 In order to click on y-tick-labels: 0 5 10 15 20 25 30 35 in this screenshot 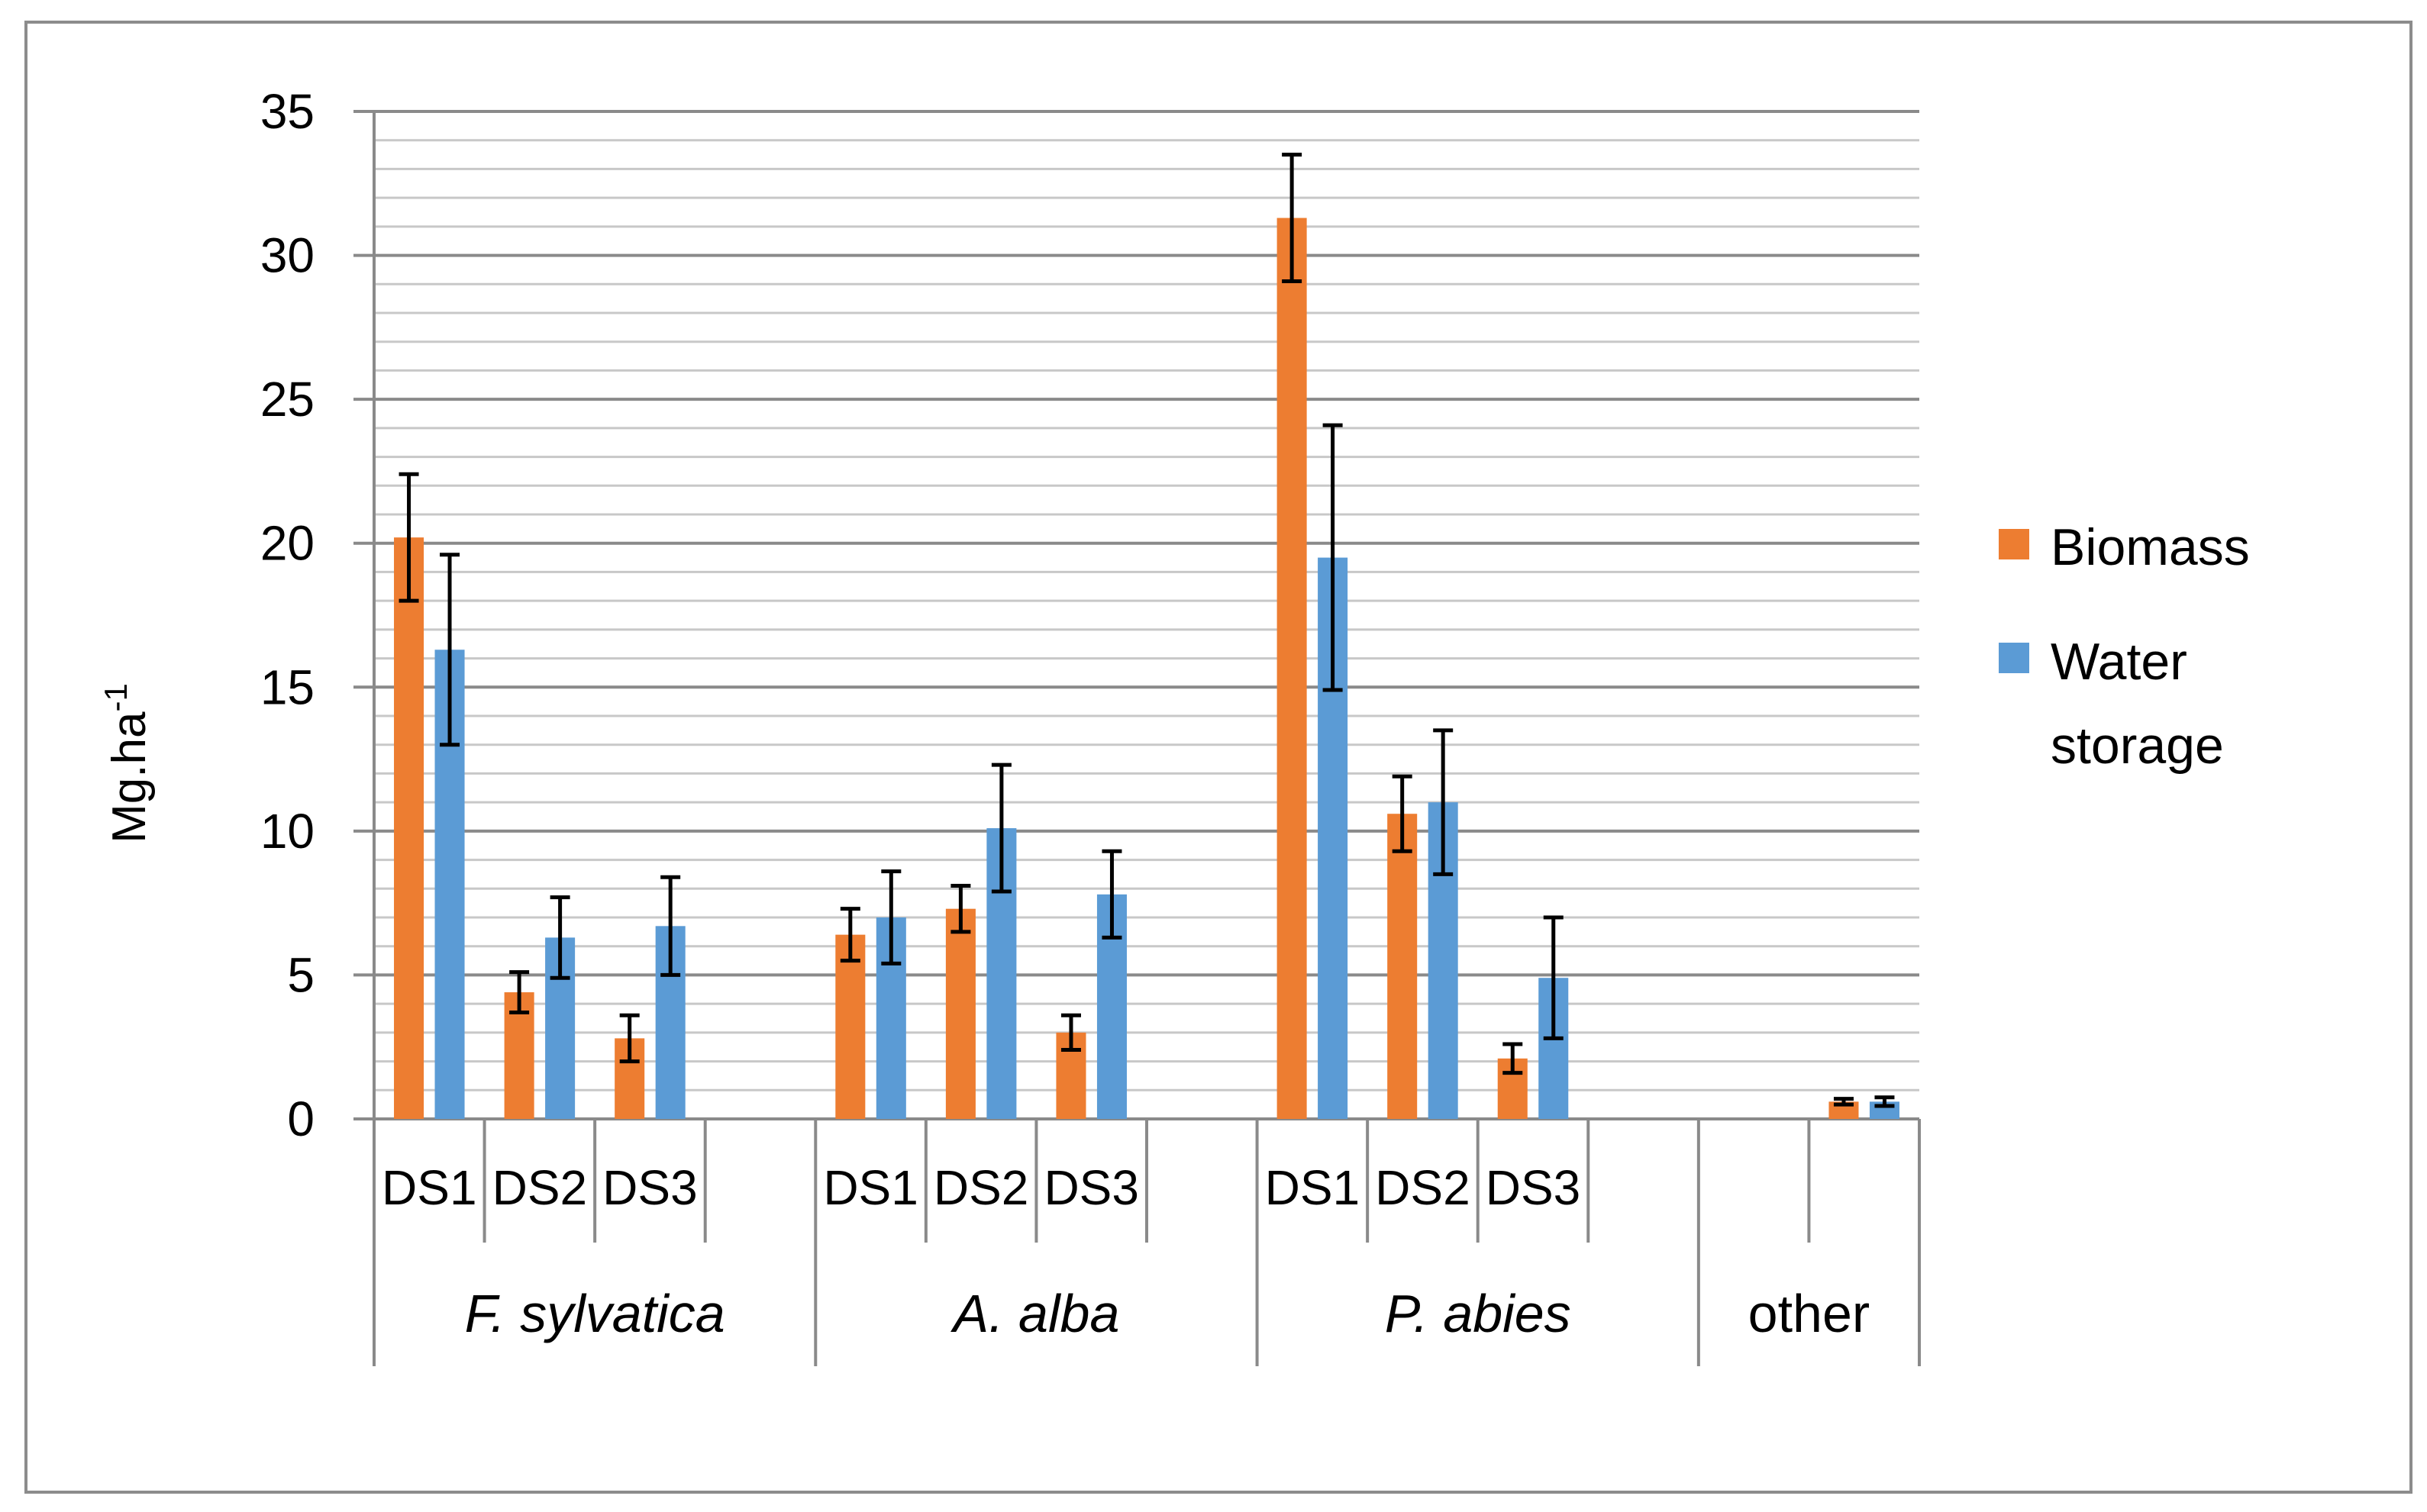, I will do `click(287, 615)`.